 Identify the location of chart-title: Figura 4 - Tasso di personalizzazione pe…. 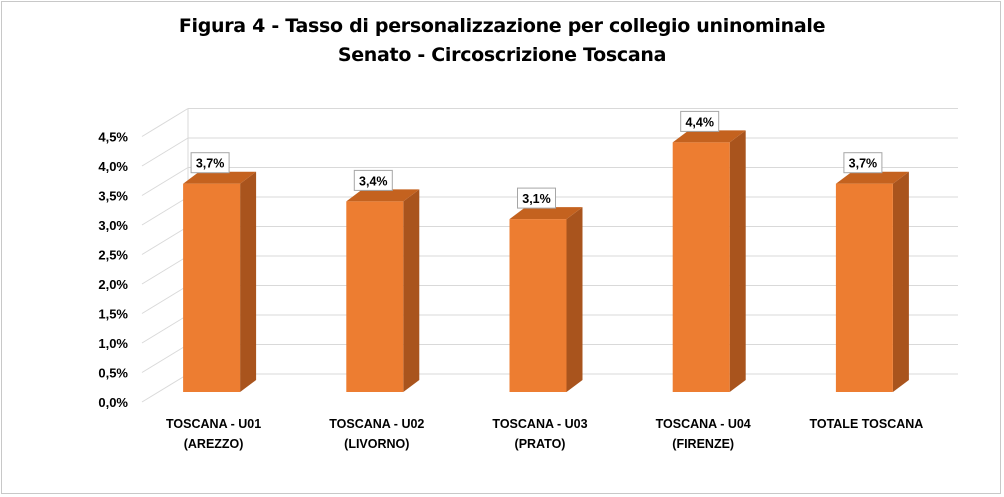
(502, 26).